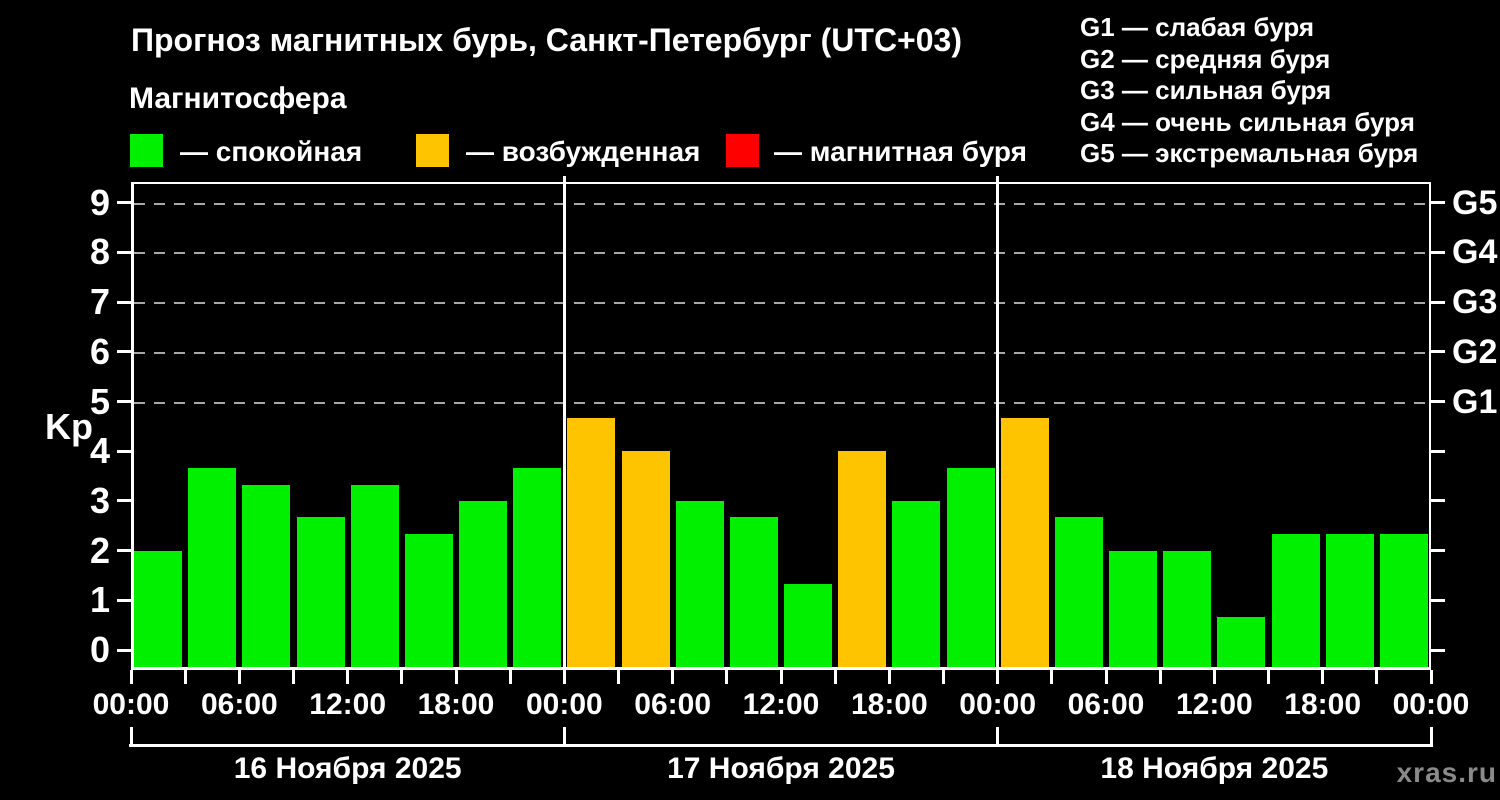  Describe the element at coordinates (583, 151) in the screenshot. I see `legend-label-excited: — возбужденная` at that location.